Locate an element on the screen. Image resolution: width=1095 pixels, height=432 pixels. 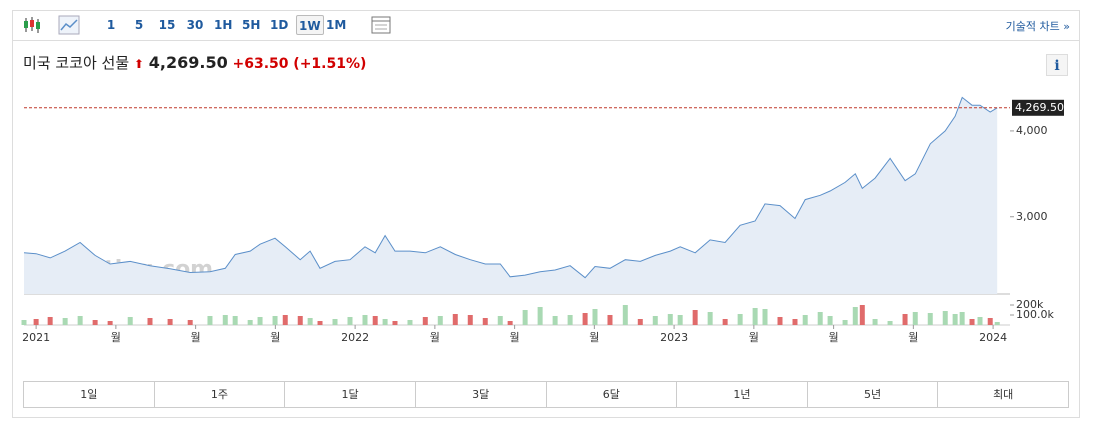
range-button: 최대 is located at coordinates (1002, 394).